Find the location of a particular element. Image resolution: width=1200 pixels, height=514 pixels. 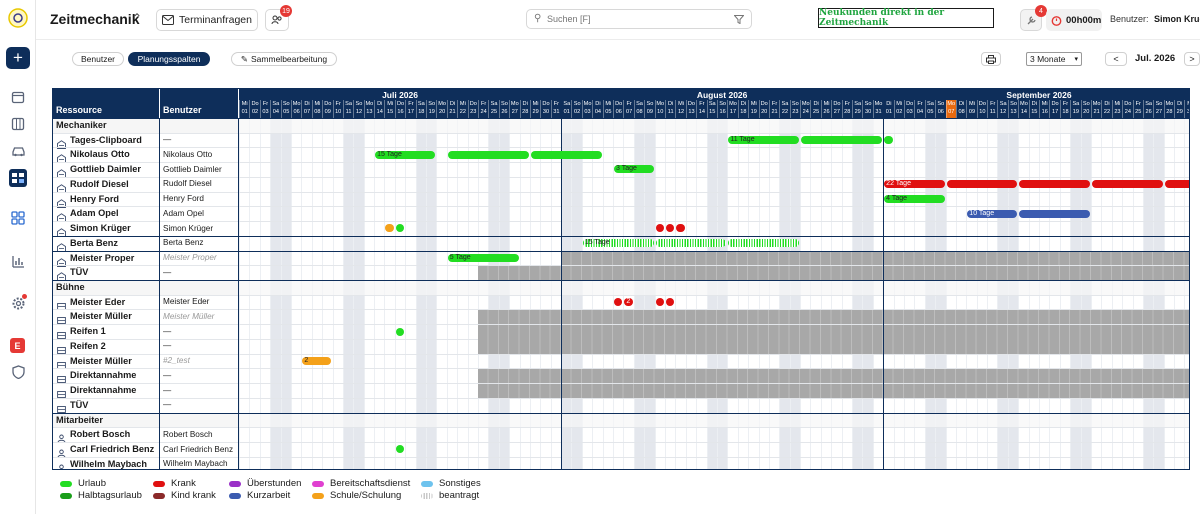

day-header: So 05 is located at coordinates (285, 109).